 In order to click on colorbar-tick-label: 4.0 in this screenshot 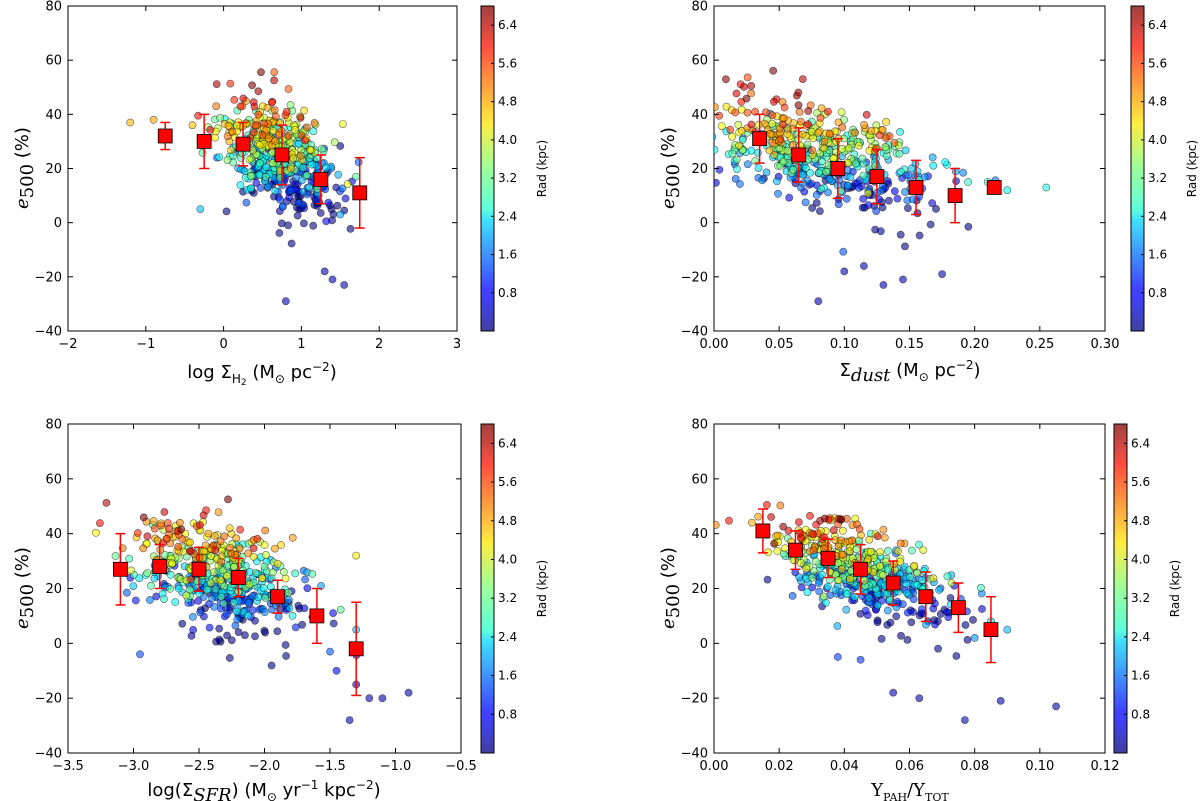, I will do `click(1140, 559)`.